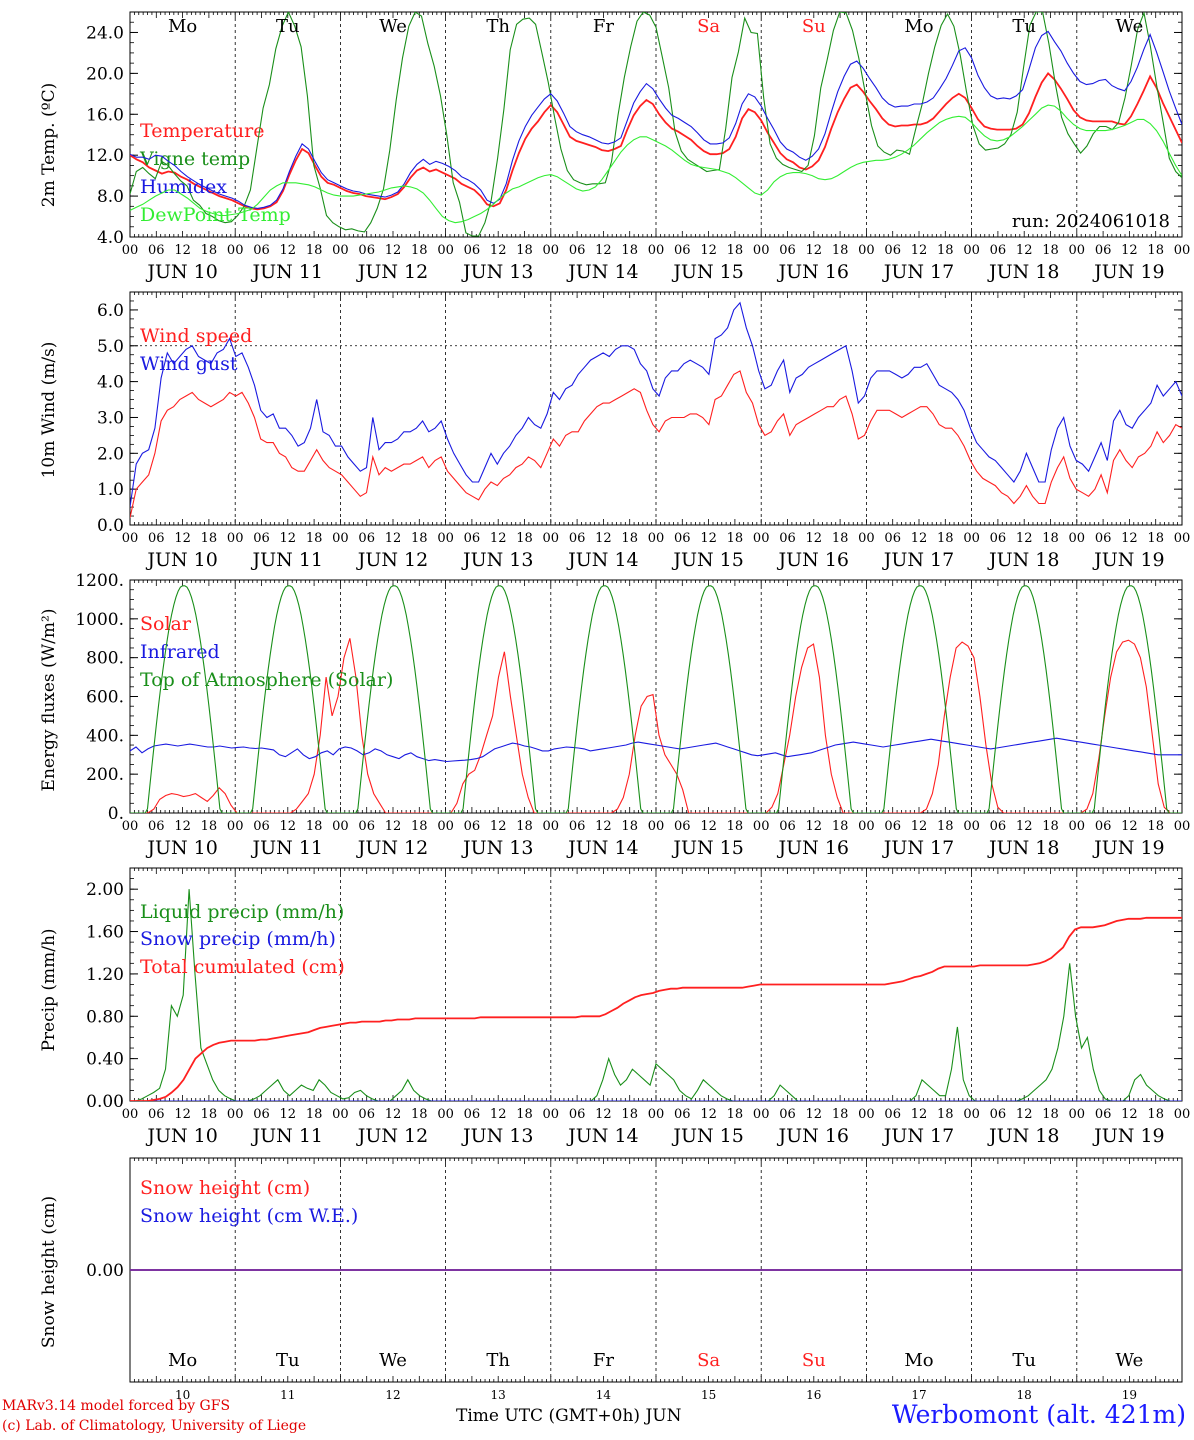  Describe the element at coordinates (110, 347) in the screenshot. I see `y-tick-label: 5.0` at that location.